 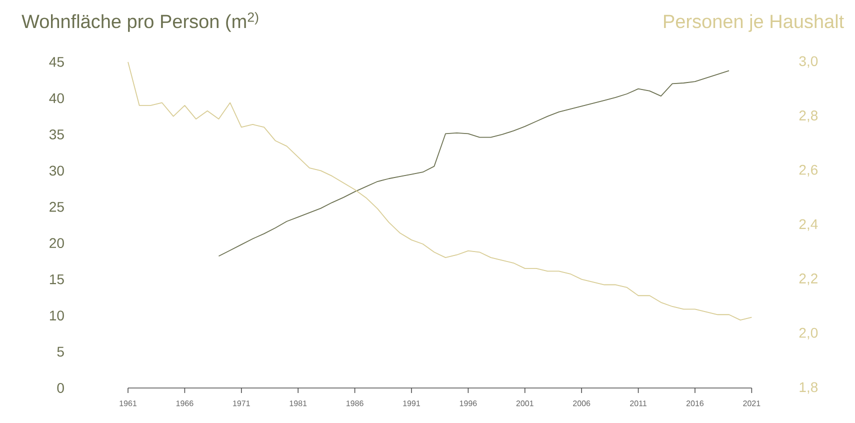 What do you see at coordinates (57, 243) in the screenshot?
I see `y-tick-label: 20` at bounding box center [57, 243].